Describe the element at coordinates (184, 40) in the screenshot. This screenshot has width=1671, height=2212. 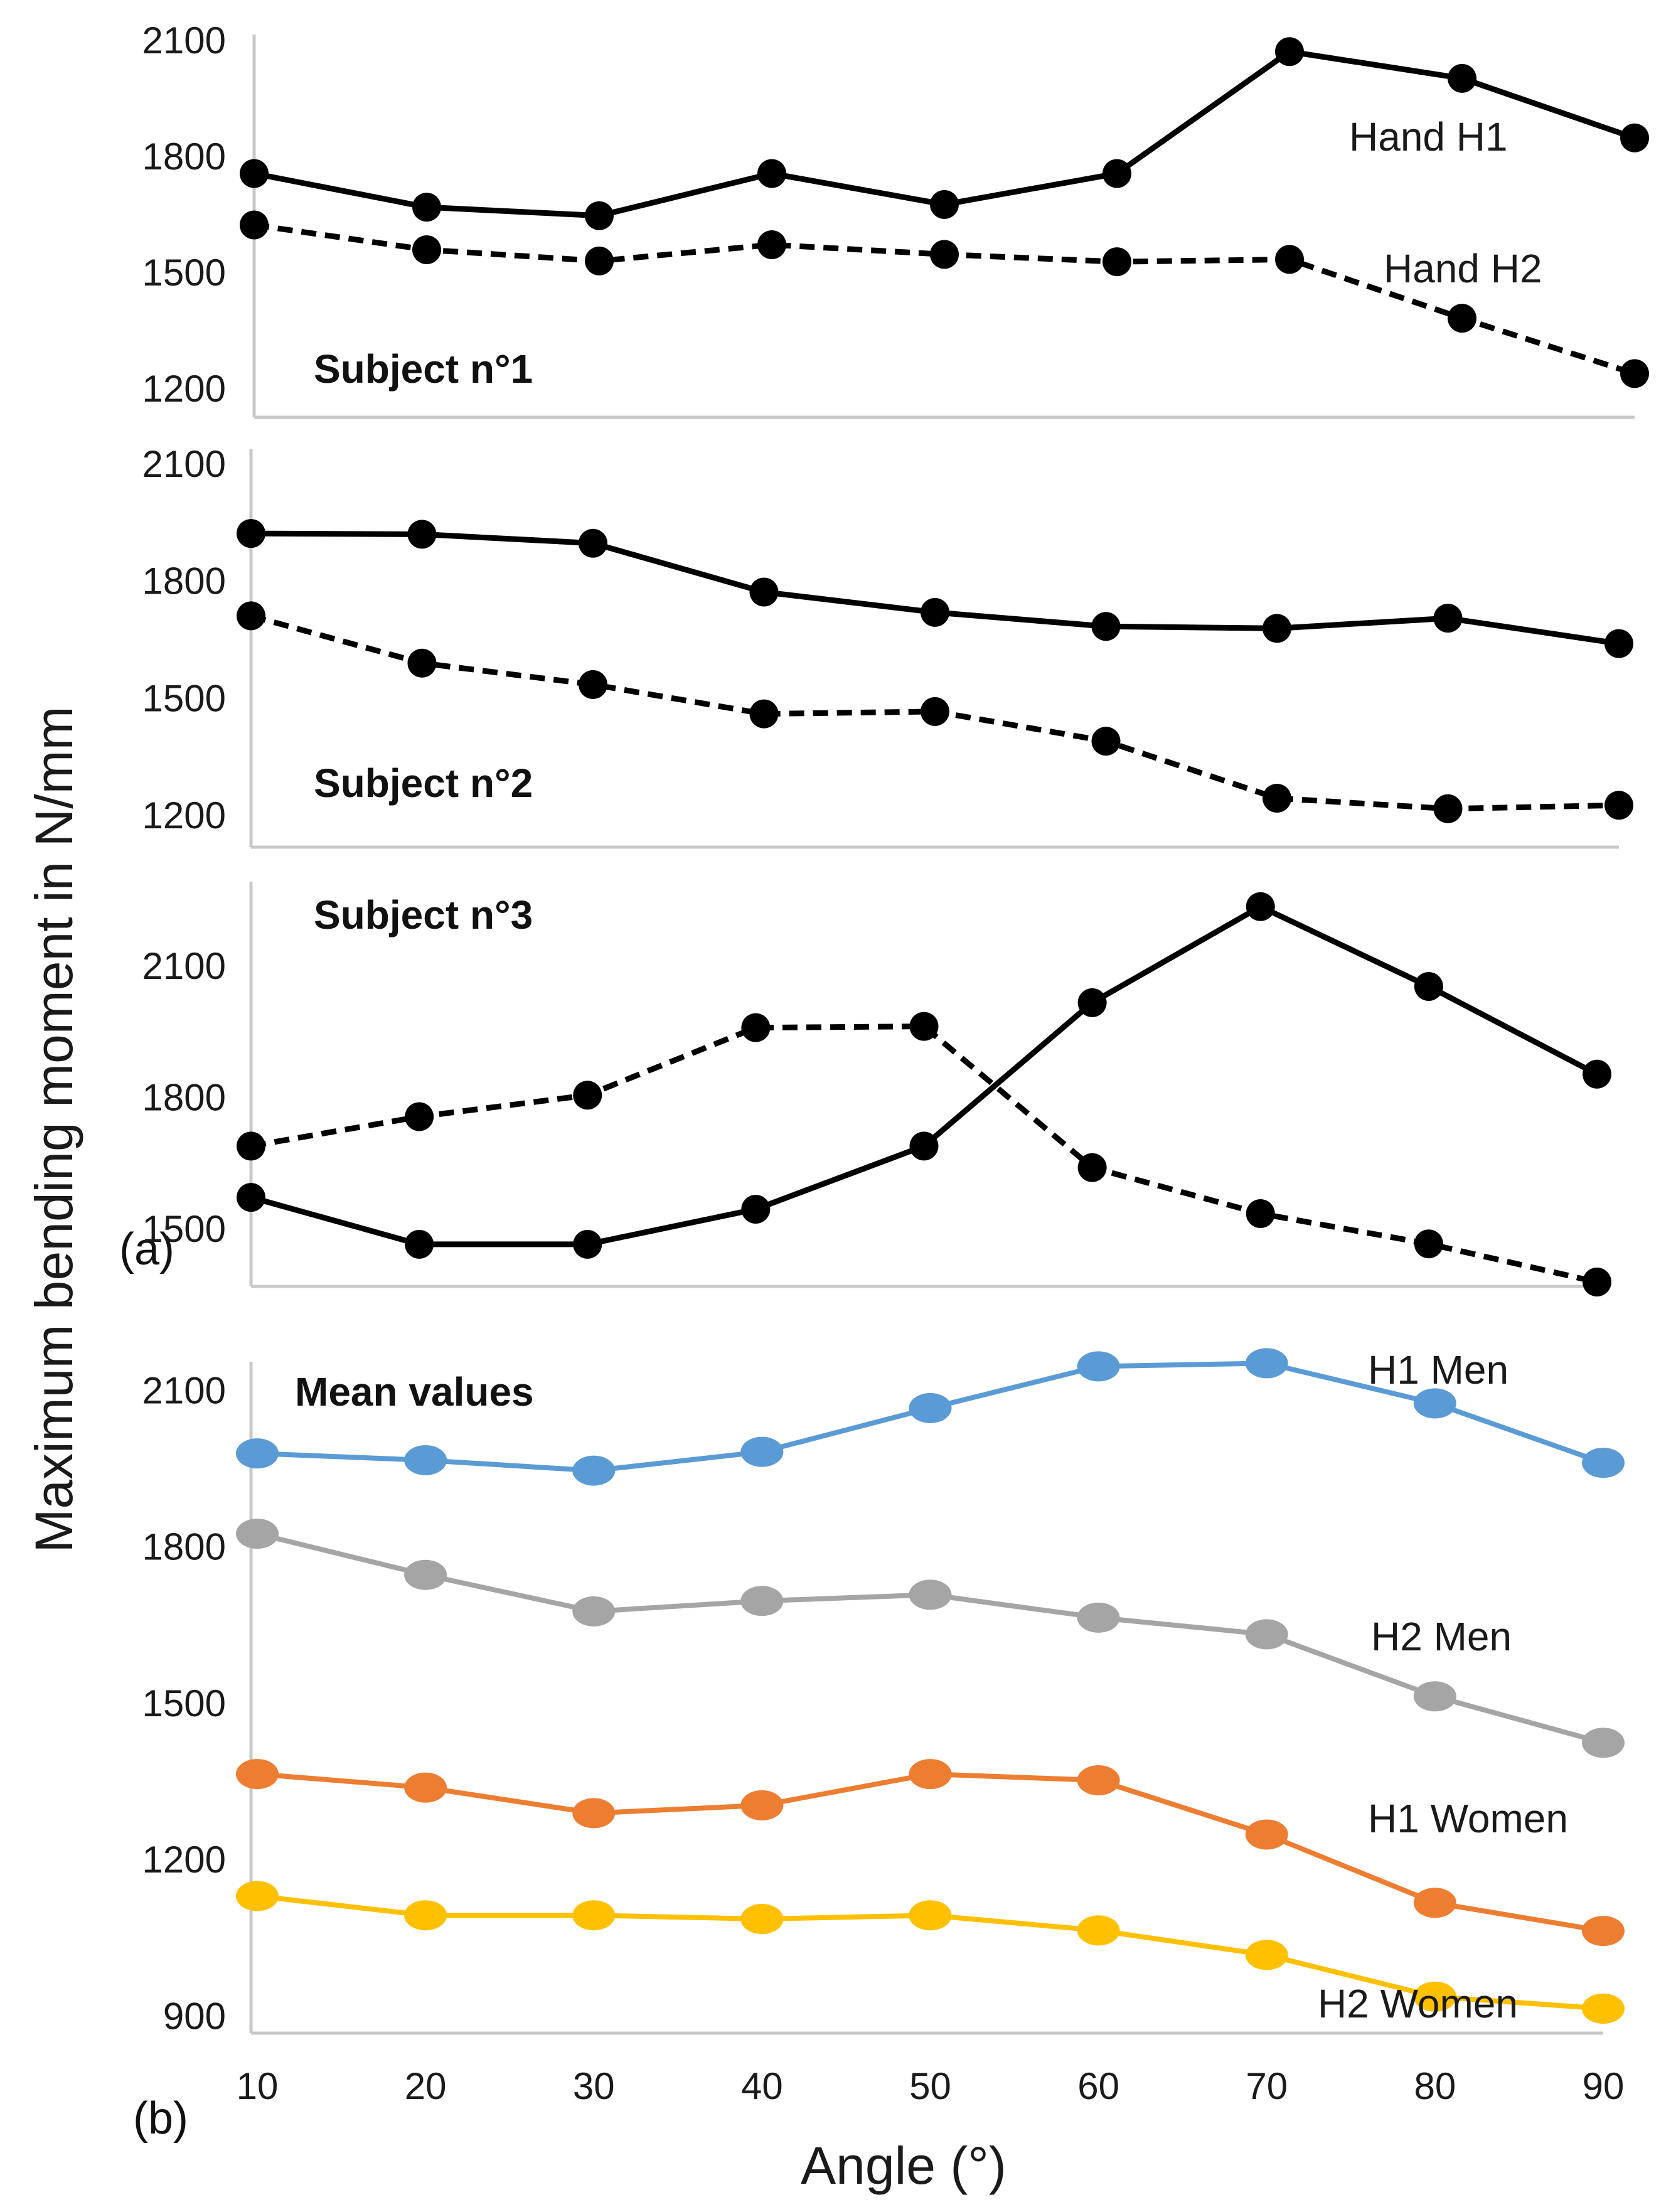
I see `y-tick-label: 2100` at that location.